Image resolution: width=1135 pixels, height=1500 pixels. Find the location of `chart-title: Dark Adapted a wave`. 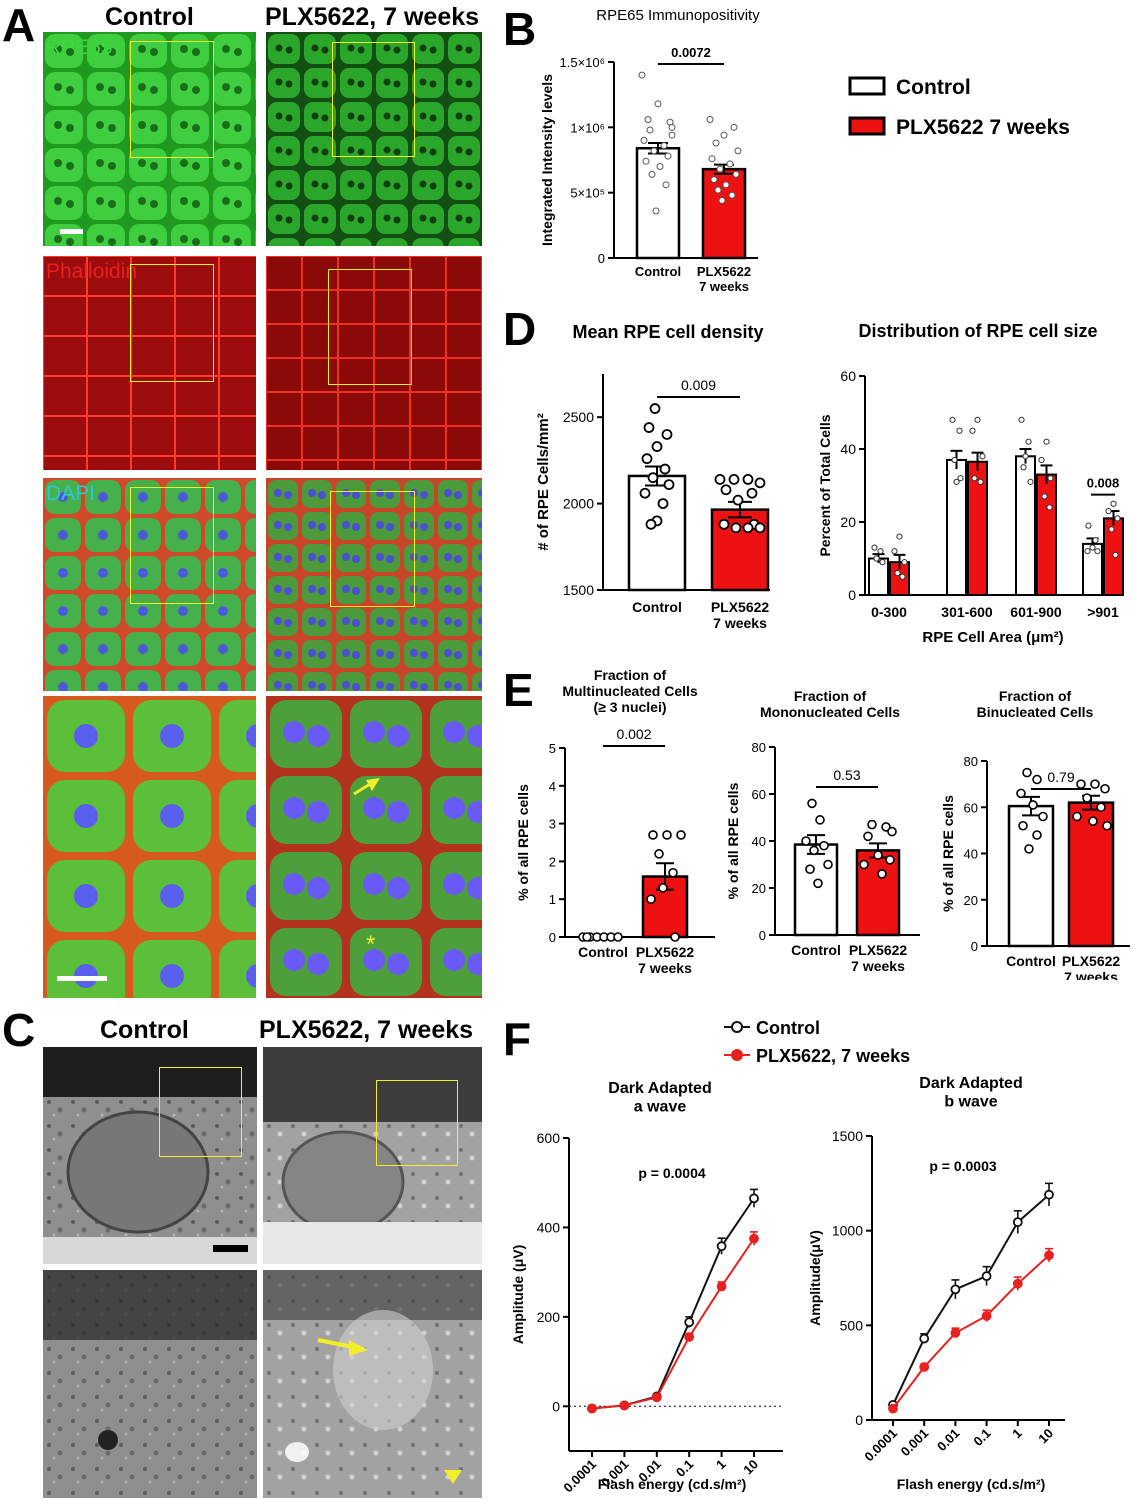

chart-title: Dark Adapted a wave is located at coordinates (659, 1097).